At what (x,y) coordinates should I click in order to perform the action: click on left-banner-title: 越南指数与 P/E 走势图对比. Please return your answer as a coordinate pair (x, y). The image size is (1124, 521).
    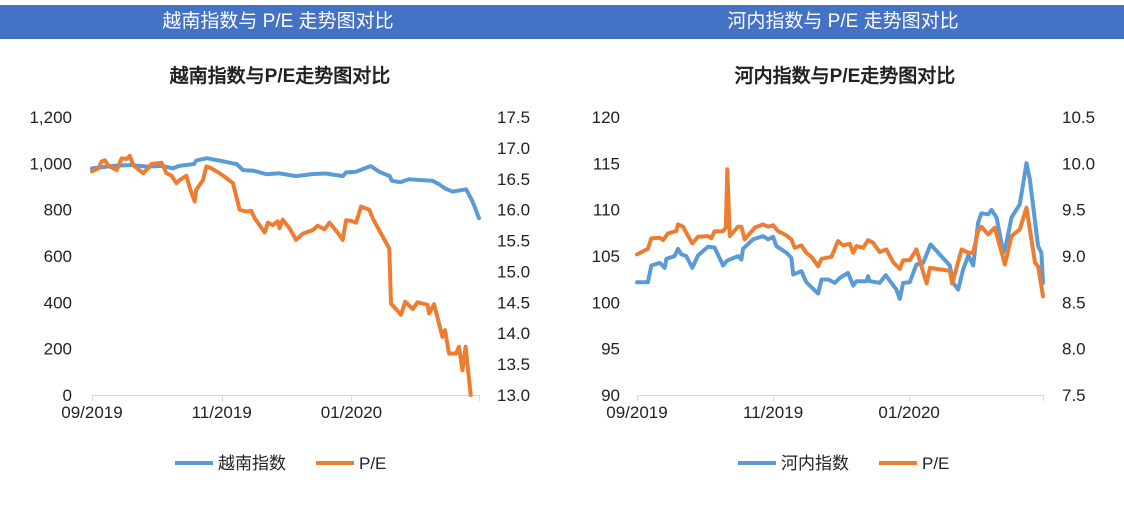
    Looking at the image, I should click on (278, 21).